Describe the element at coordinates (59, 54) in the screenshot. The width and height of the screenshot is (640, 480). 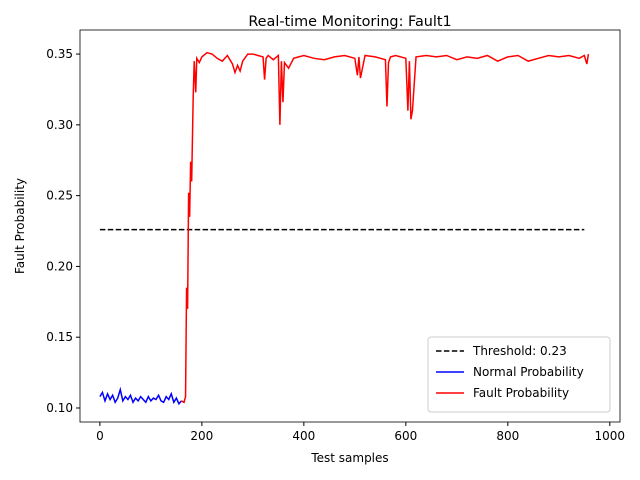
I see `y-tick-label: 0.35` at that location.